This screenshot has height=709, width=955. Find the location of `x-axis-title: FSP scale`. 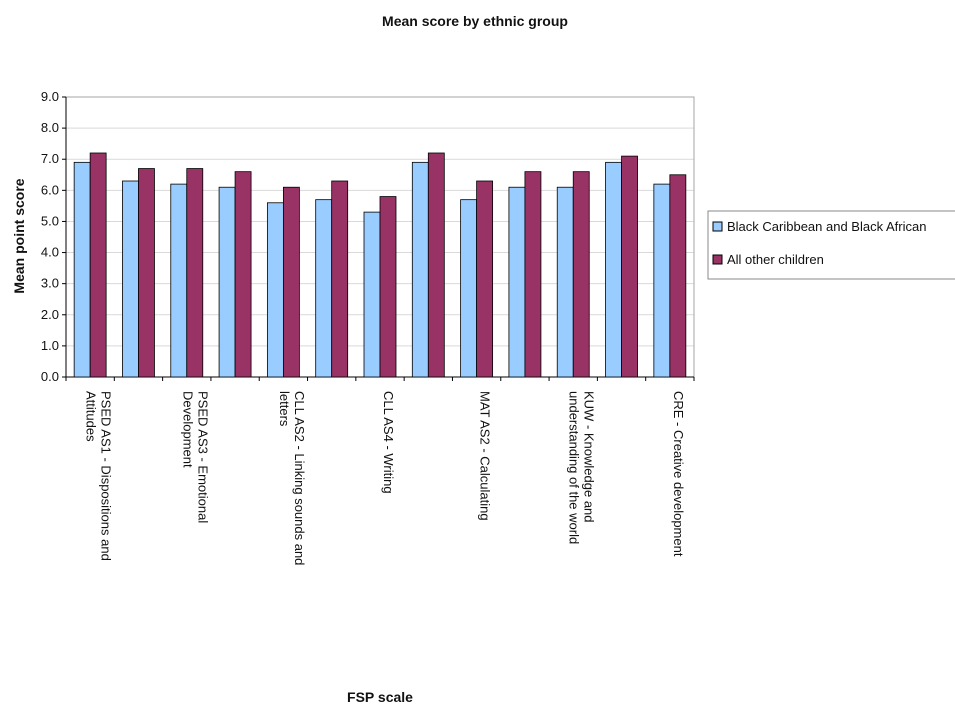

x-axis-title: FSP scale is located at coordinates (380, 697).